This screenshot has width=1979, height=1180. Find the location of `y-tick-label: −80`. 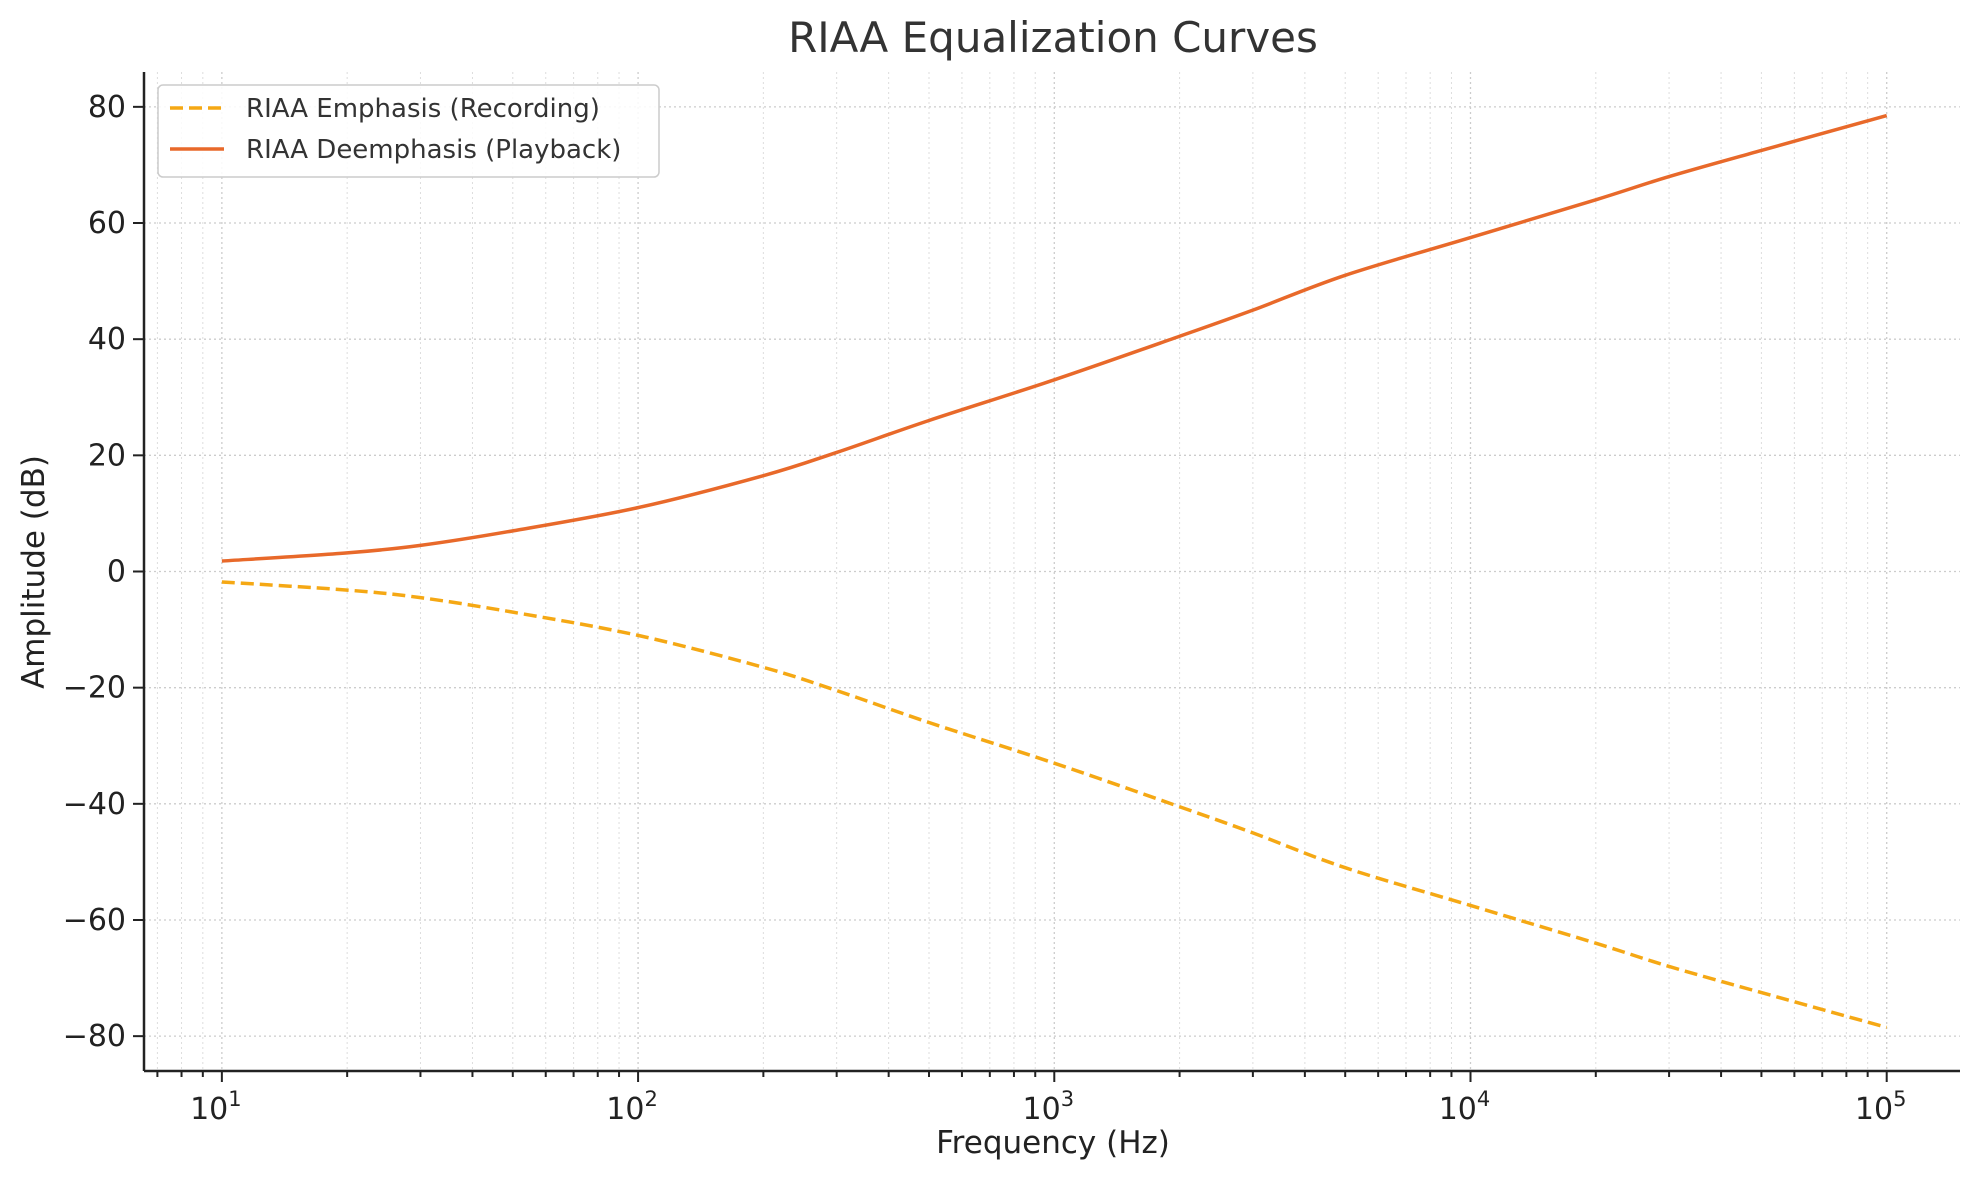

y-tick-label: −80 is located at coordinates (94, 1036).